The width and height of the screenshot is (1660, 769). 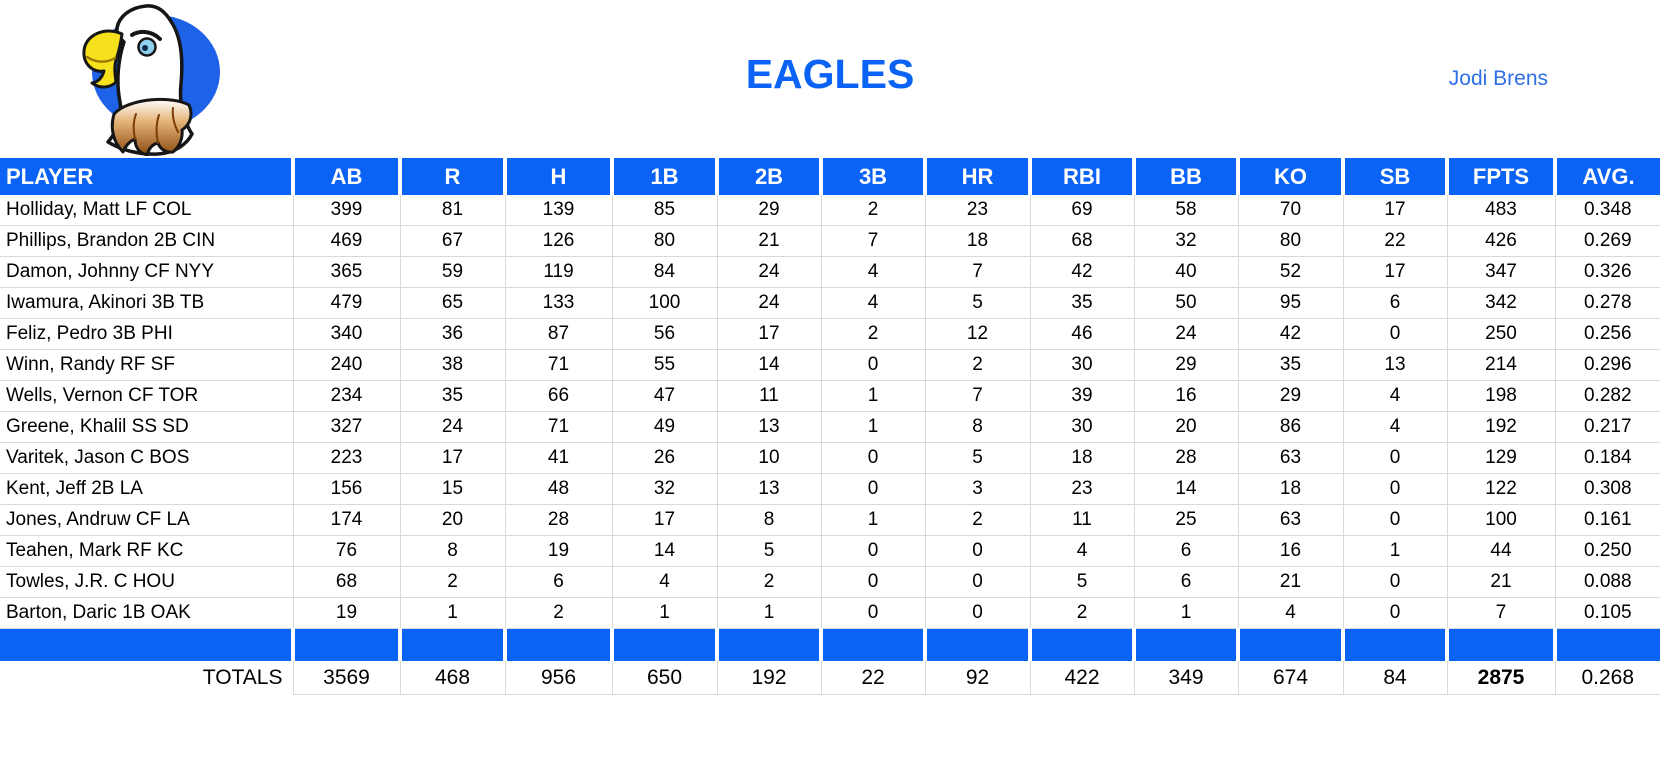 What do you see at coordinates (1607, 303) in the screenshot?
I see `stat-cell-avg: 0.278` at bounding box center [1607, 303].